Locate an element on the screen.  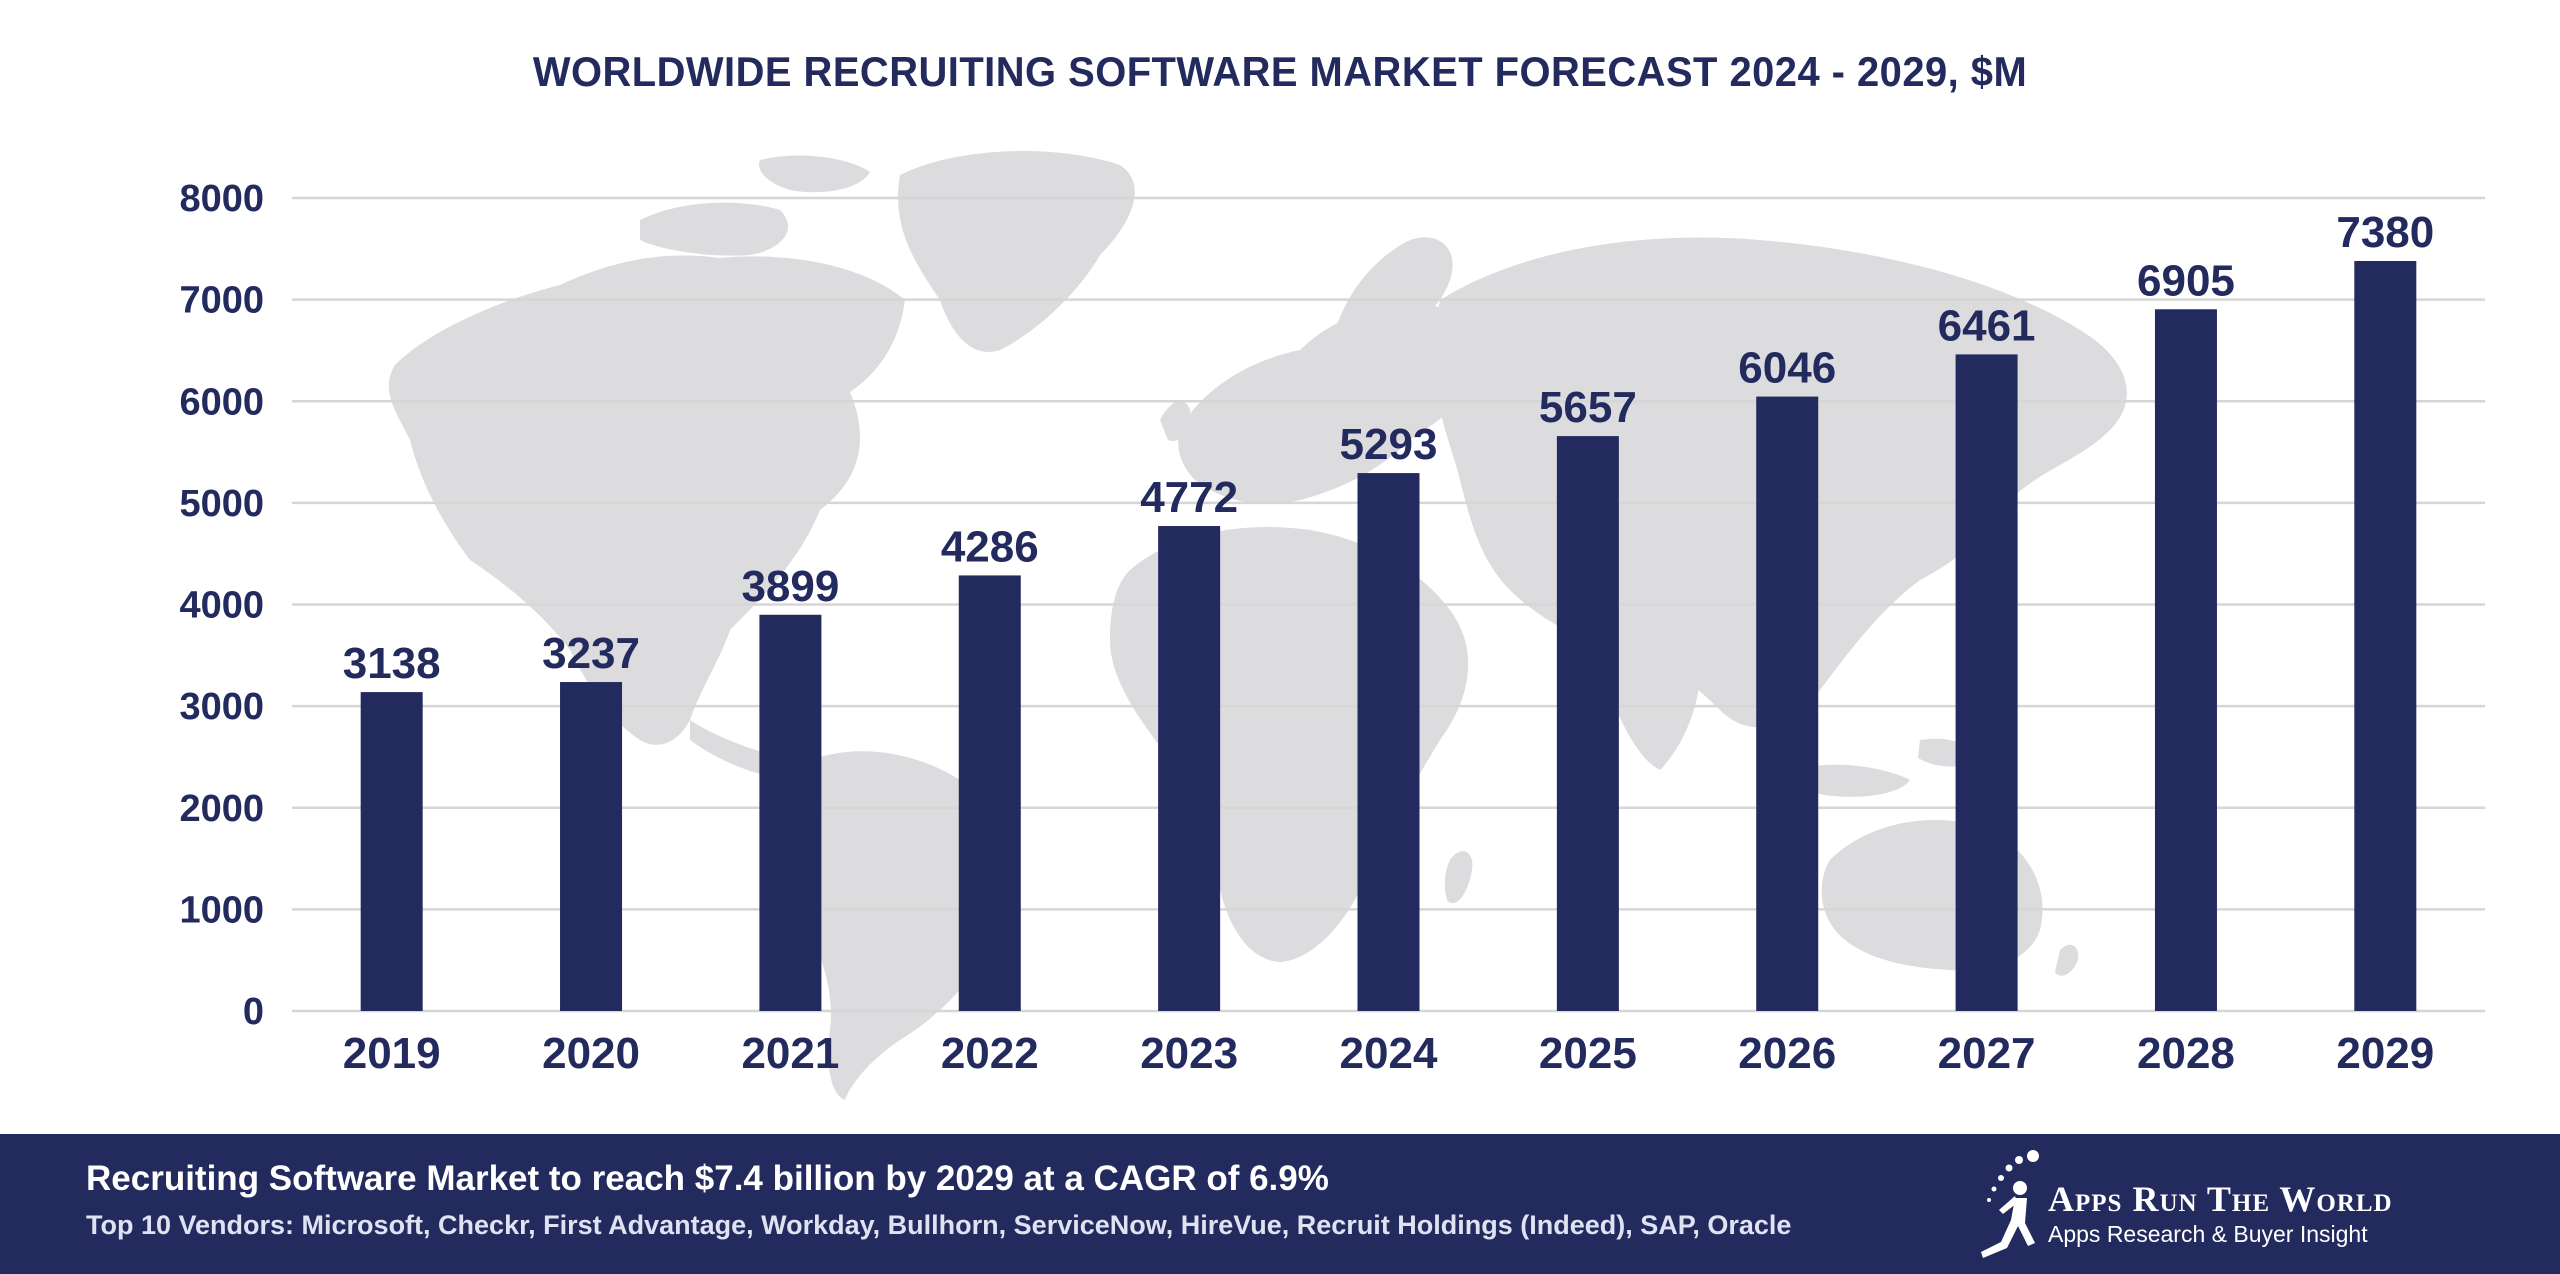
y-tick-label: 0 is located at coordinates (253, 1012).